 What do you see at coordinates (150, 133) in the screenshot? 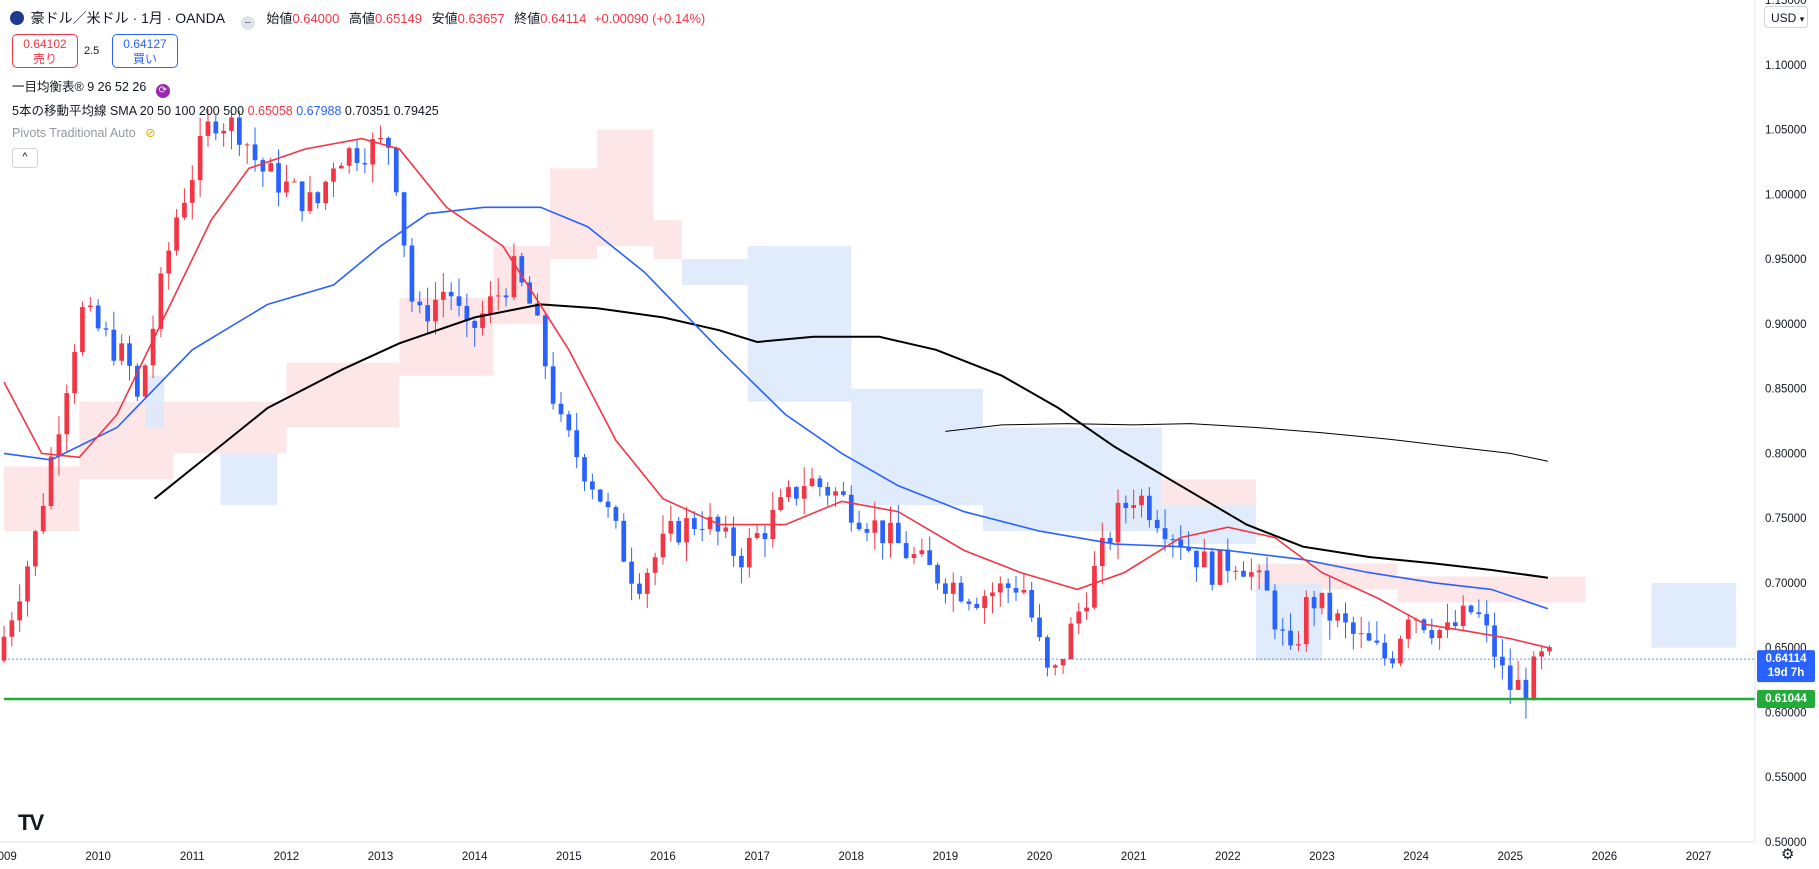
I see `hidden-eye-icon: ⊘` at bounding box center [150, 133].